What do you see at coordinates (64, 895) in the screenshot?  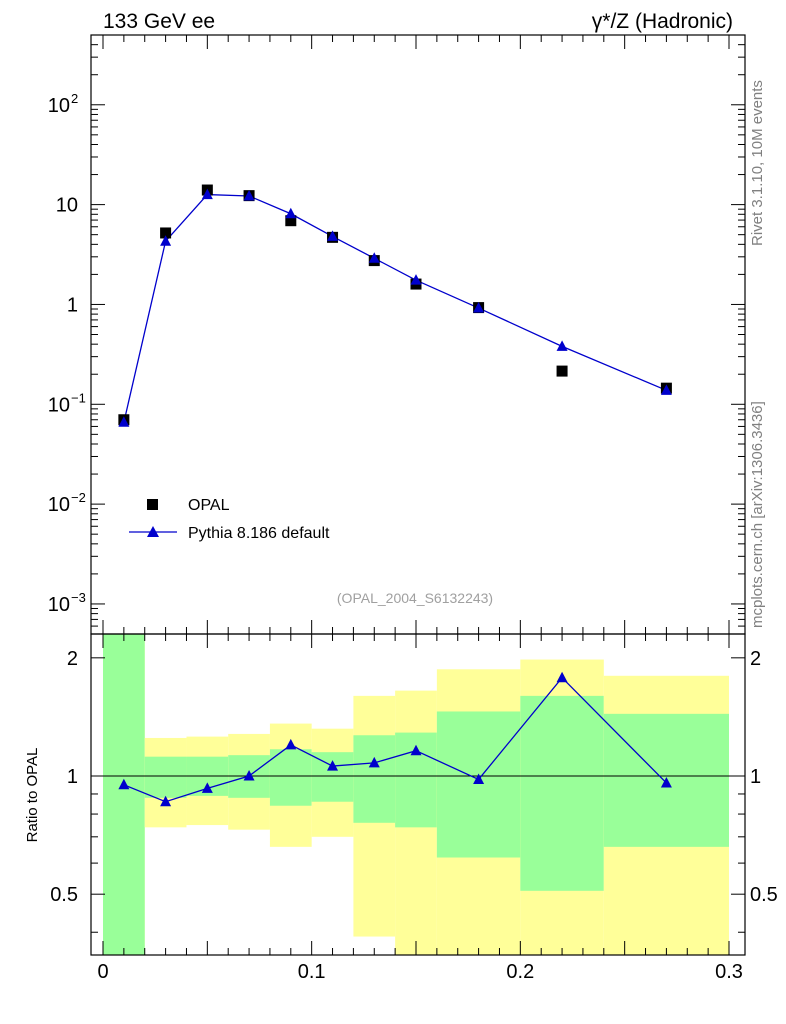 I see `ratio-y-tick-label: 0.5` at bounding box center [64, 895].